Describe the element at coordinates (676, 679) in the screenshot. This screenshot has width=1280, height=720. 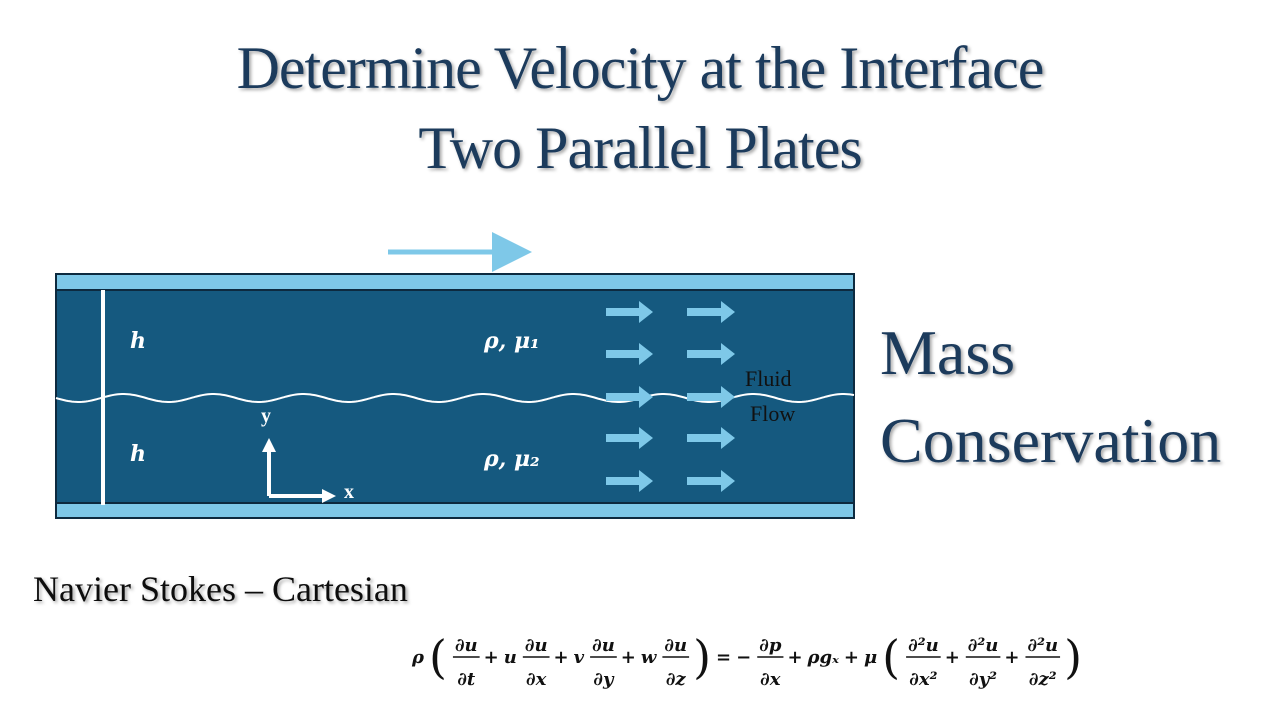
I see `denominator: ∂z` at that location.